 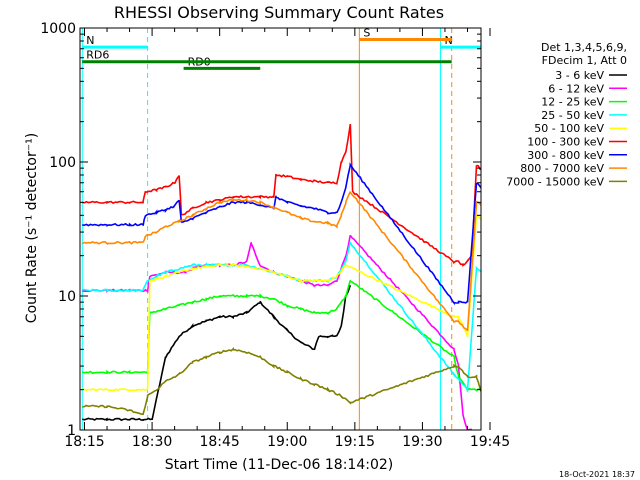 I want to click on legend-entry-label: 3 - 6 keV, so click(x=579, y=75).